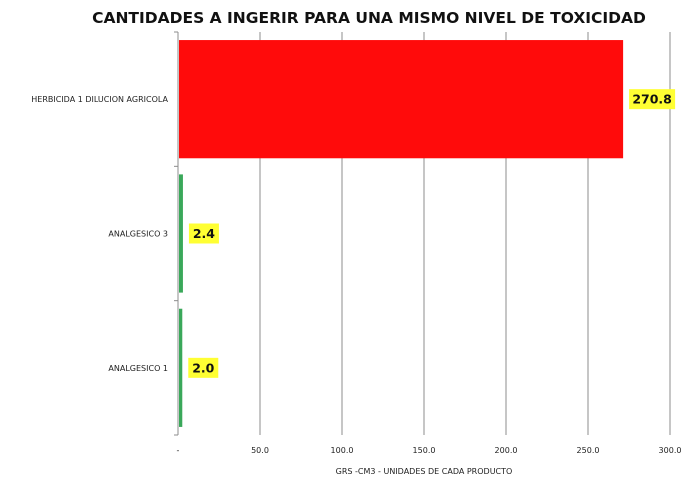  I want to click on data-label-2: 2.4, so click(204, 233).